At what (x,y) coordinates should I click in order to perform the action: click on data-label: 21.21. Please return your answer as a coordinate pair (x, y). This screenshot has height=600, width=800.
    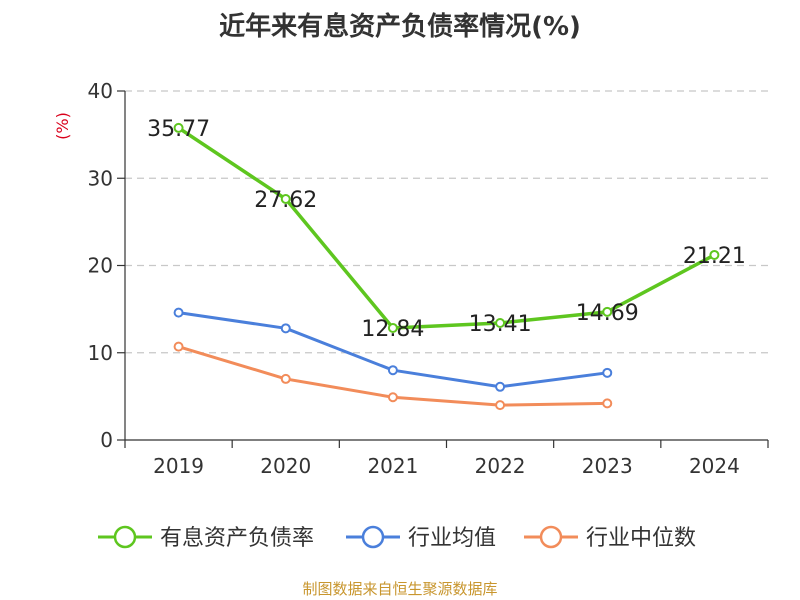
    Looking at the image, I should click on (714, 256).